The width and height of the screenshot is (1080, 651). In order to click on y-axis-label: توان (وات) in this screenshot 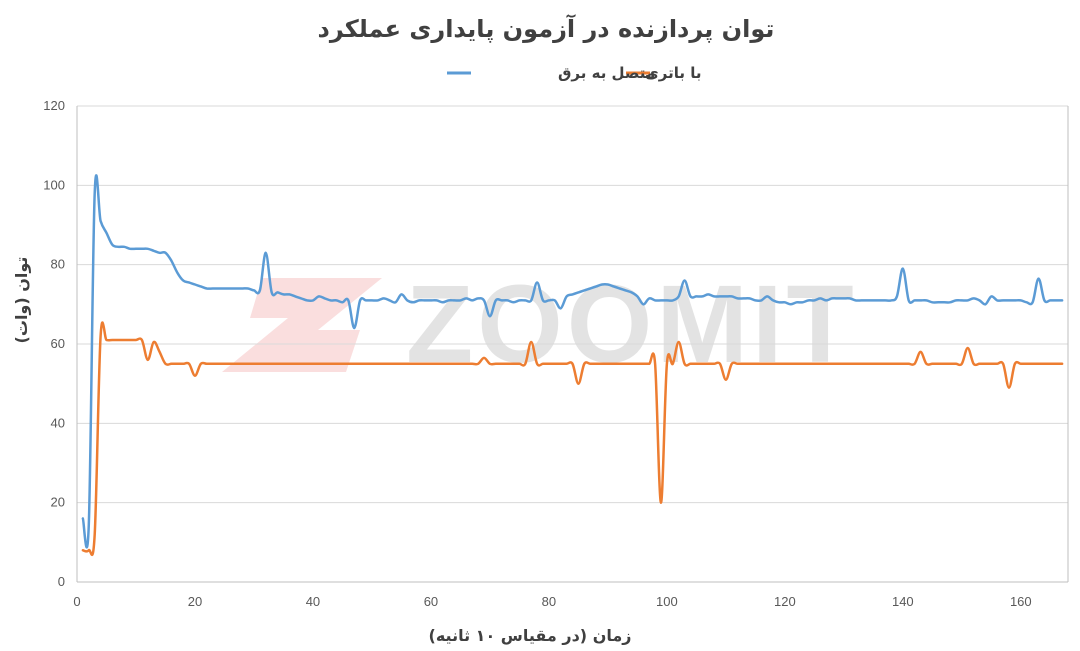, I will do `click(21, 300)`.